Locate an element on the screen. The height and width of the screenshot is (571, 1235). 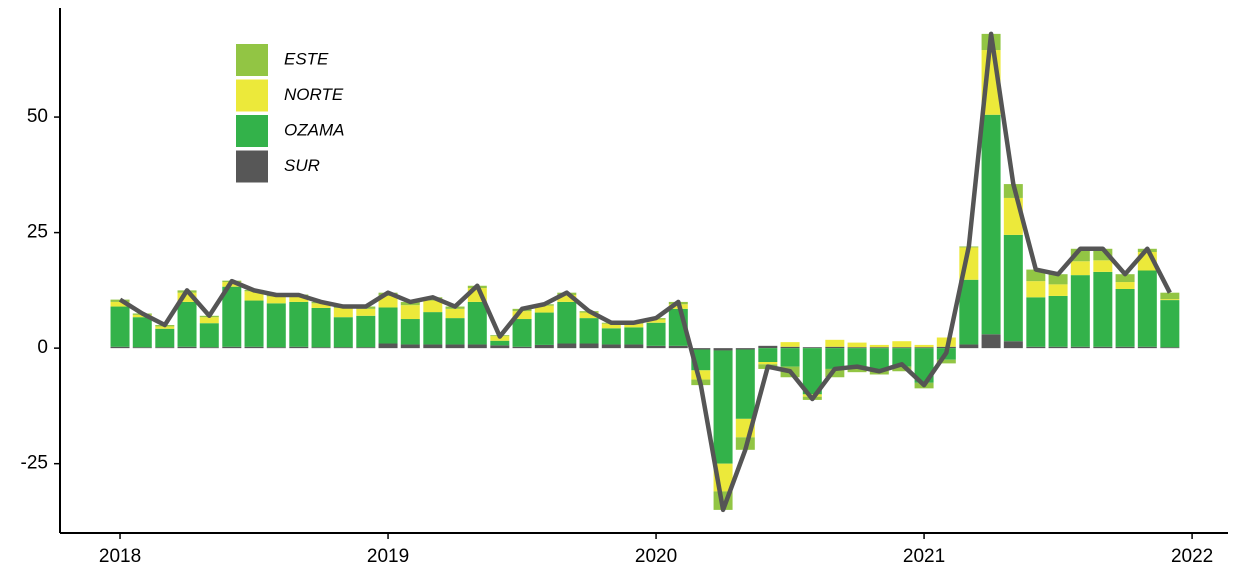
y-tick-label: 0 is located at coordinates (42, 347).